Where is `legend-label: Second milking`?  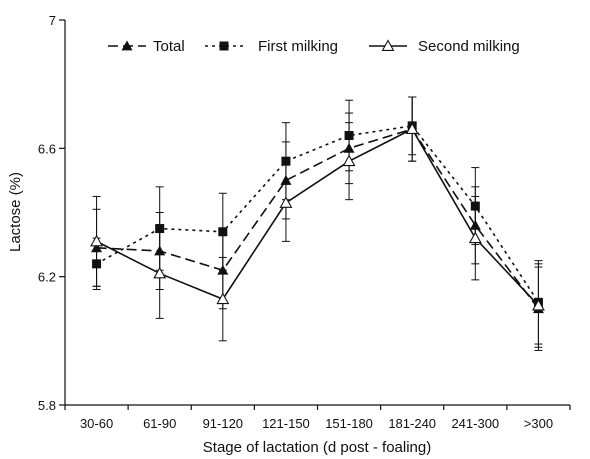
legend-label: Second milking is located at coordinates (469, 46).